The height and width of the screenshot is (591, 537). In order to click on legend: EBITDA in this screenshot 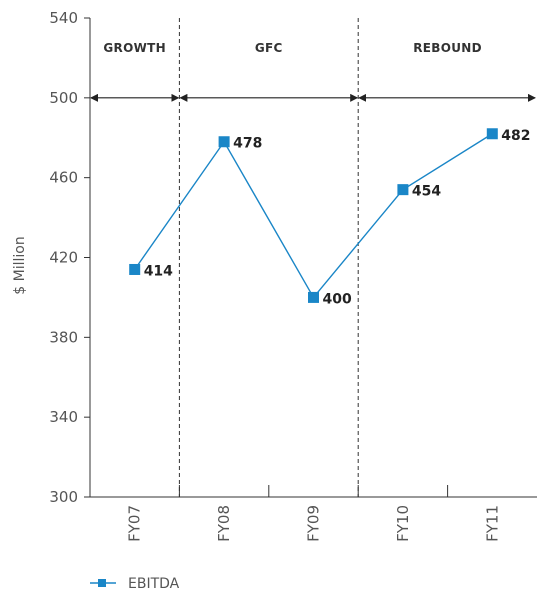, I will do `click(135, 583)`.